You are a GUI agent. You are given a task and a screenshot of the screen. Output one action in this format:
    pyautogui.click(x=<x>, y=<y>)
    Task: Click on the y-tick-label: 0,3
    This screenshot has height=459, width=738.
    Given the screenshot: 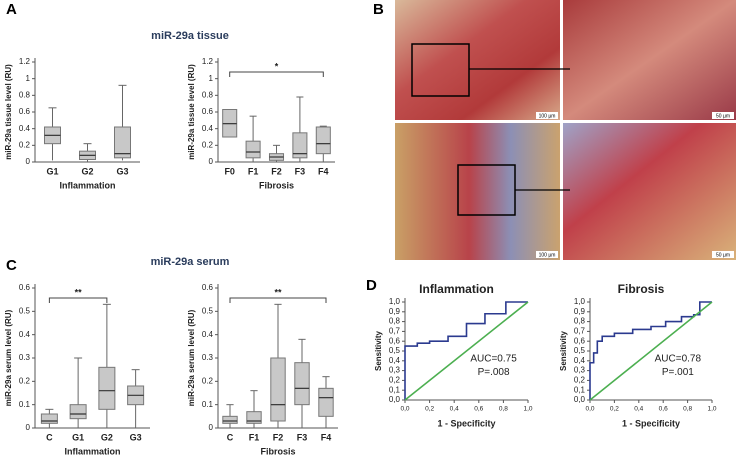 What is the action you would take?
    pyautogui.click(x=395, y=370)
    